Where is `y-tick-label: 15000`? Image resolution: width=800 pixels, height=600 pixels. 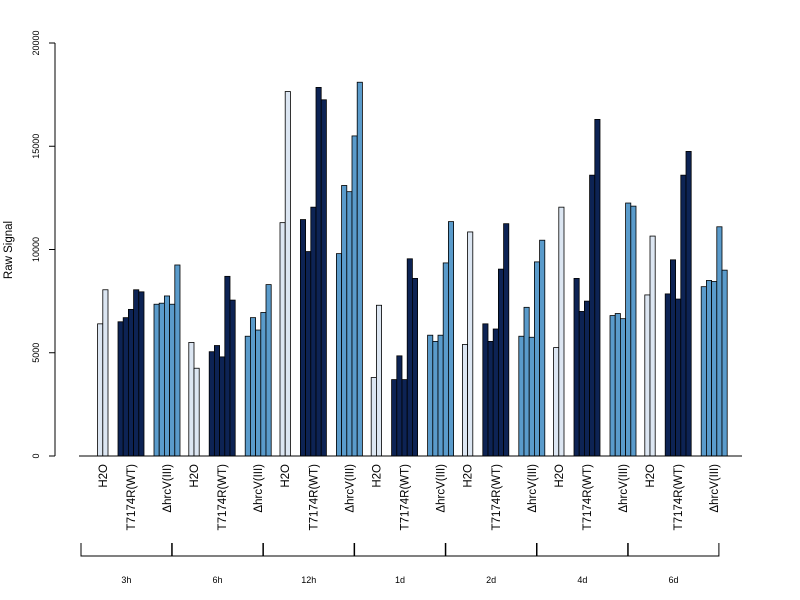
y-tick-label: 15000 is located at coordinates (36, 146).